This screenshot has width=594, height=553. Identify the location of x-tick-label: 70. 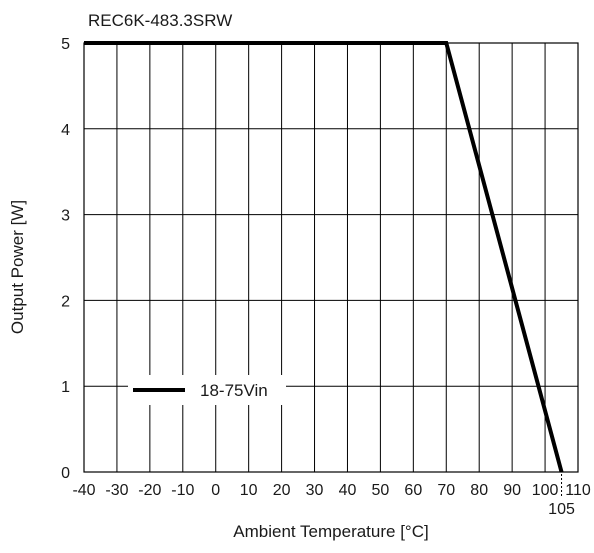
(446, 490).